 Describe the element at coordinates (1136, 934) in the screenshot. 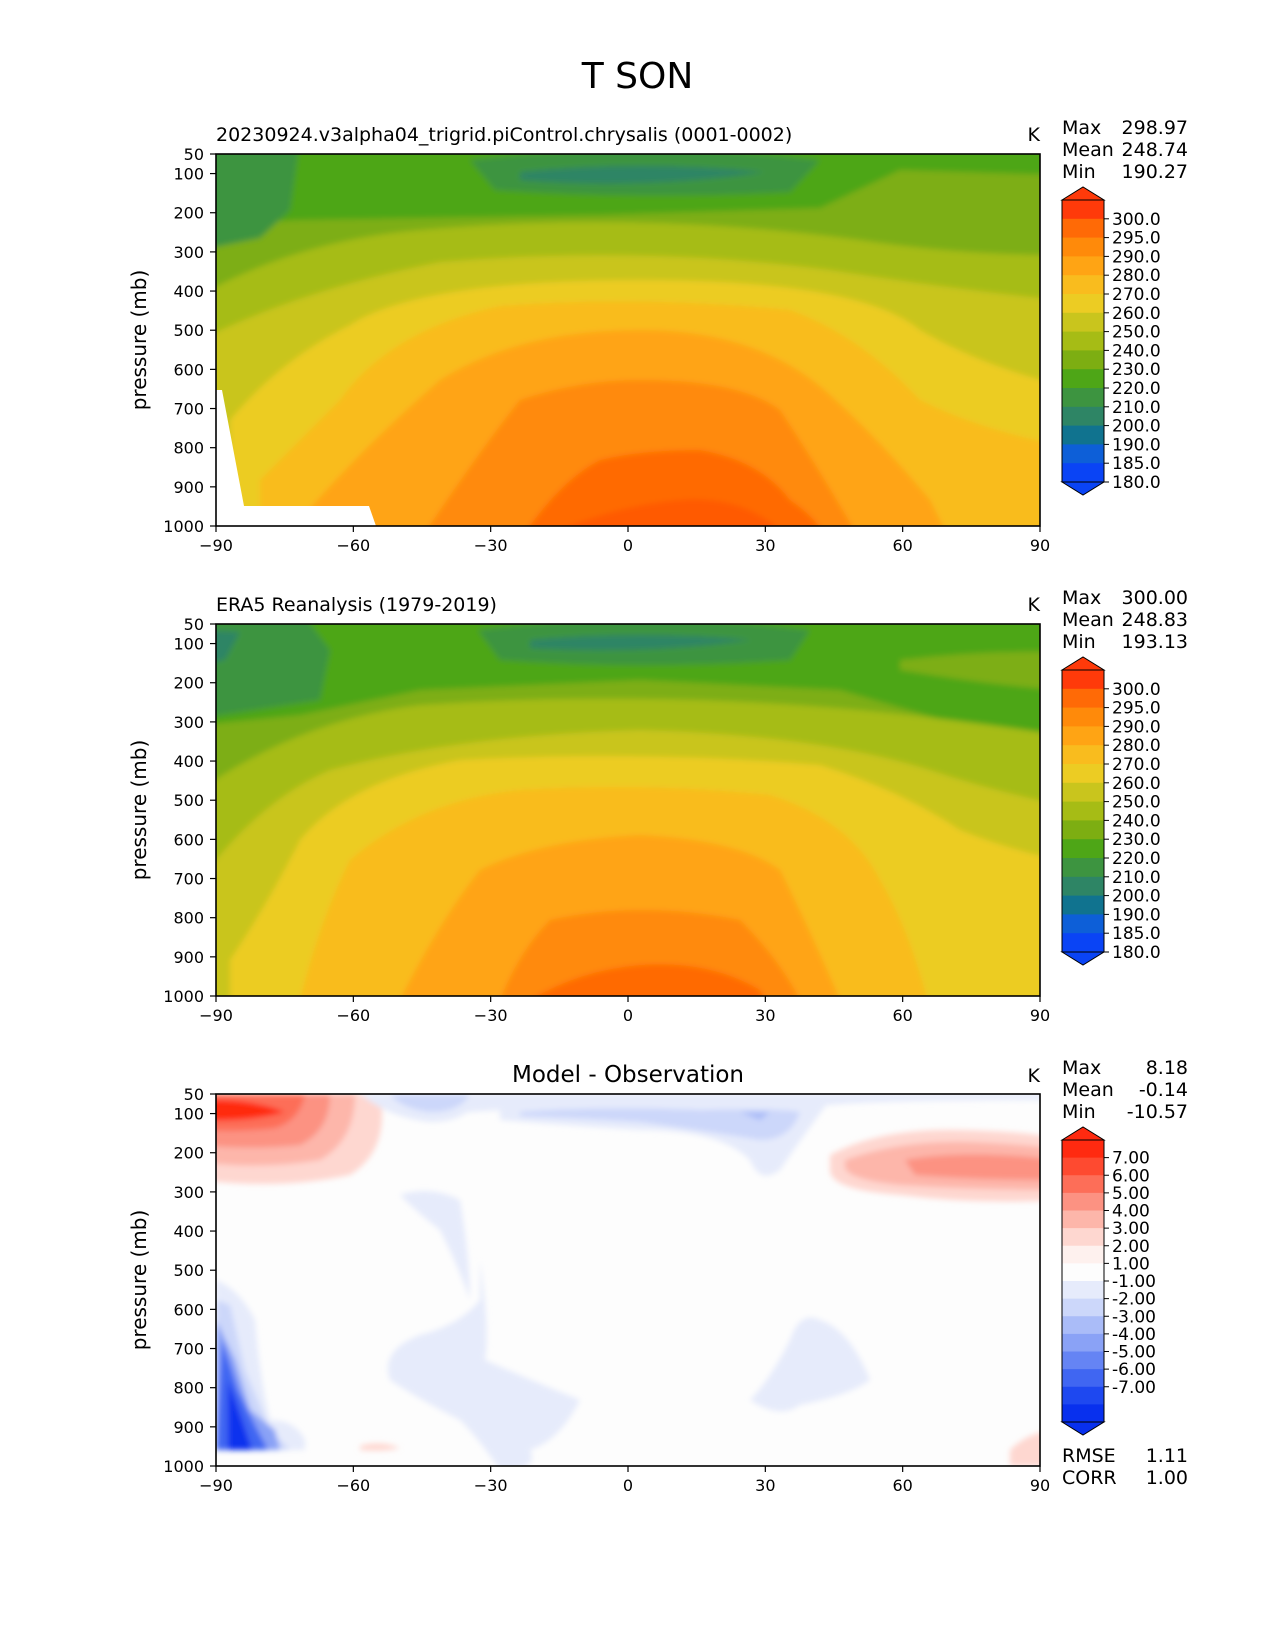

I see `colorbar-tick-label: 185.0` at that location.